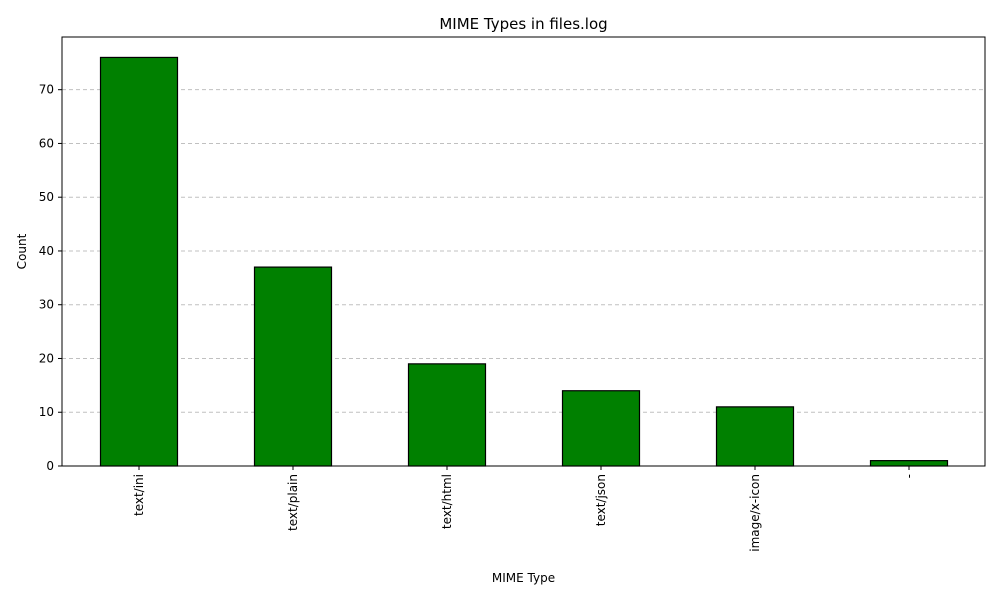  What do you see at coordinates (601, 500) in the screenshot?
I see `x-tick-label: text/json` at bounding box center [601, 500].